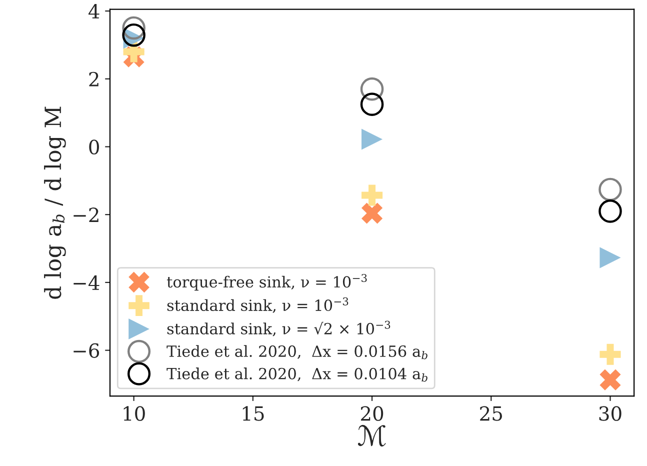 The width and height of the screenshot is (647, 466). I want to click on x-tick-label: 20, so click(372, 413).